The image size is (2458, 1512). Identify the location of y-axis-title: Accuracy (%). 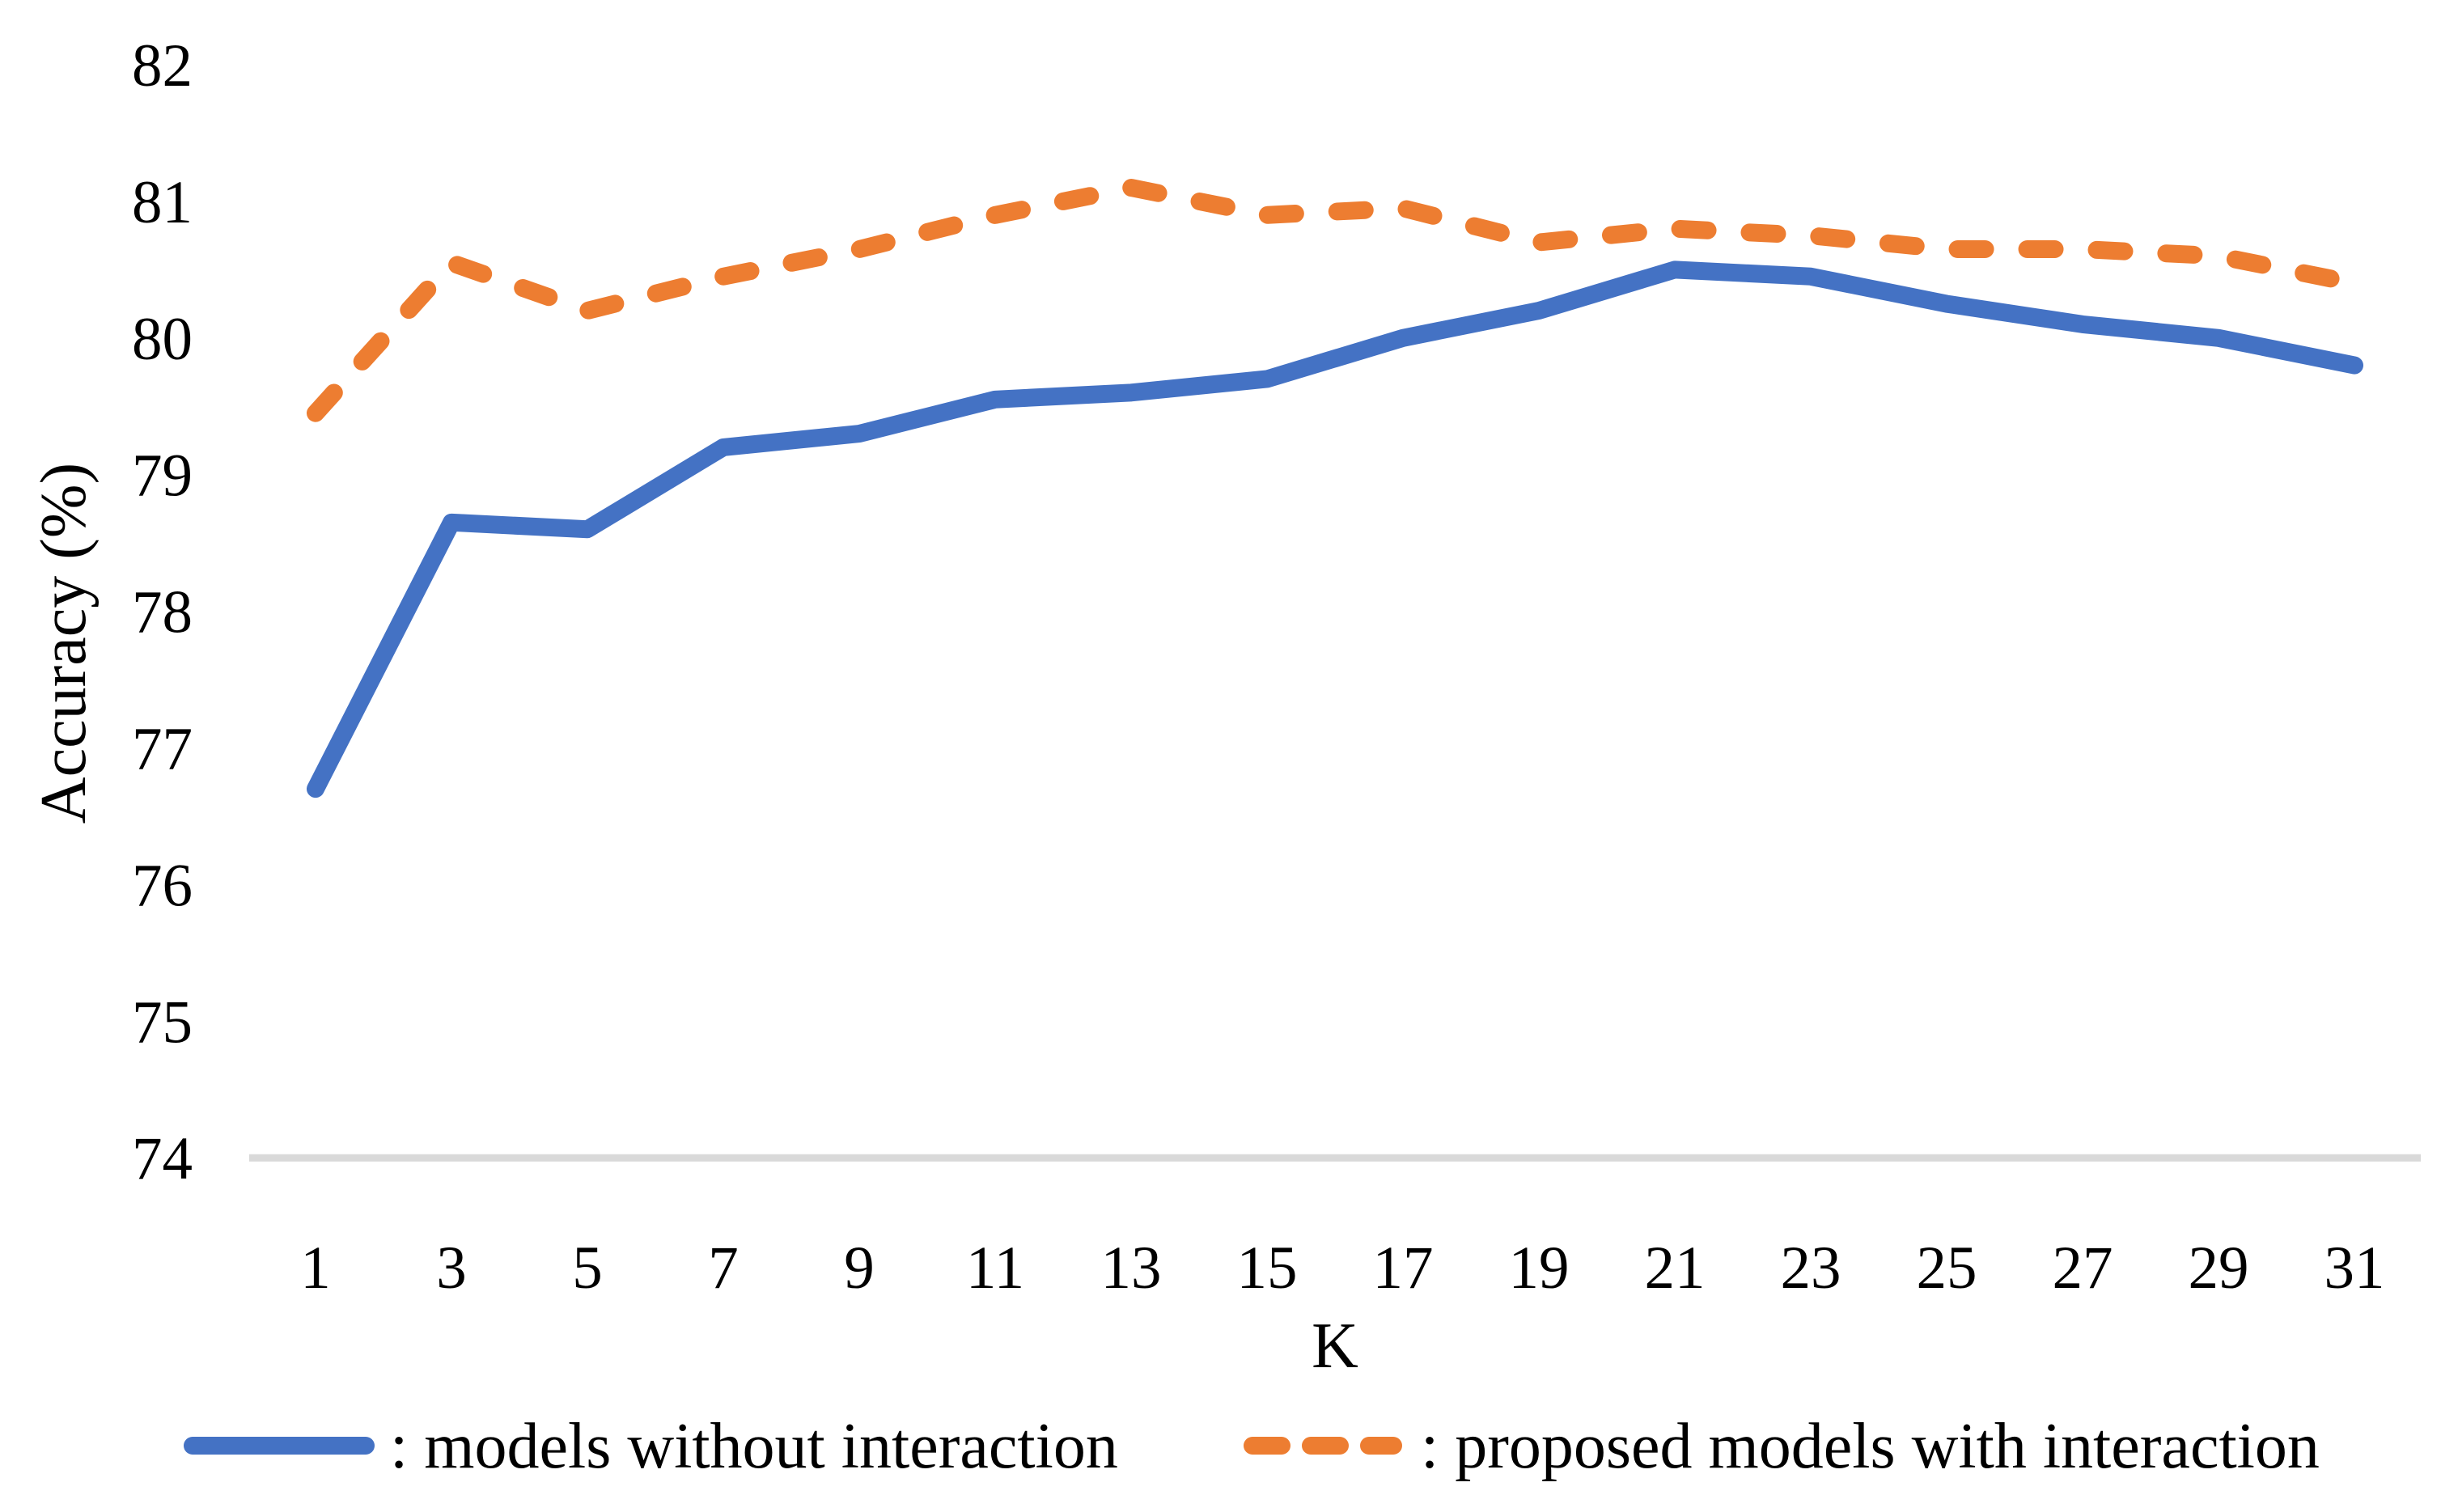
(64, 643).